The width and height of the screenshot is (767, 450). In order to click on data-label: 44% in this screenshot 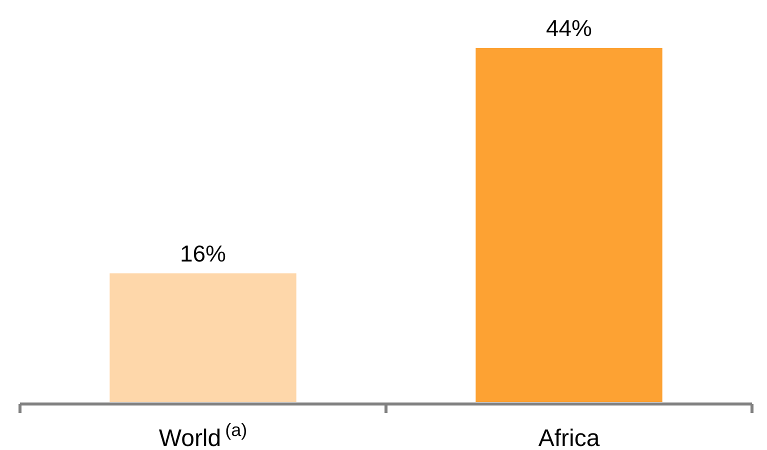, I will do `click(569, 28)`.